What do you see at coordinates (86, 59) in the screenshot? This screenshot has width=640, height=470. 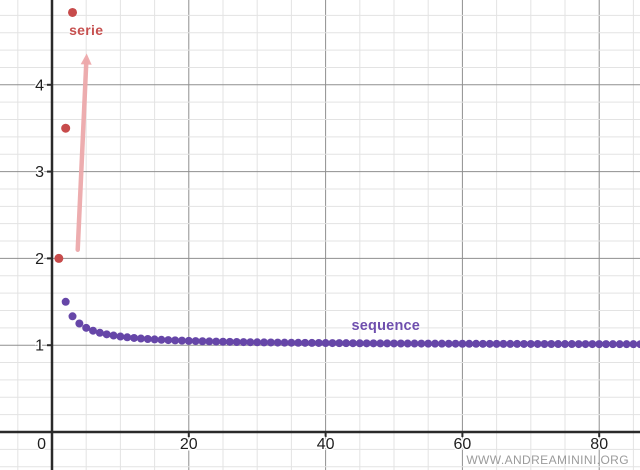 I see `arrow-head` at bounding box center [86, 59].